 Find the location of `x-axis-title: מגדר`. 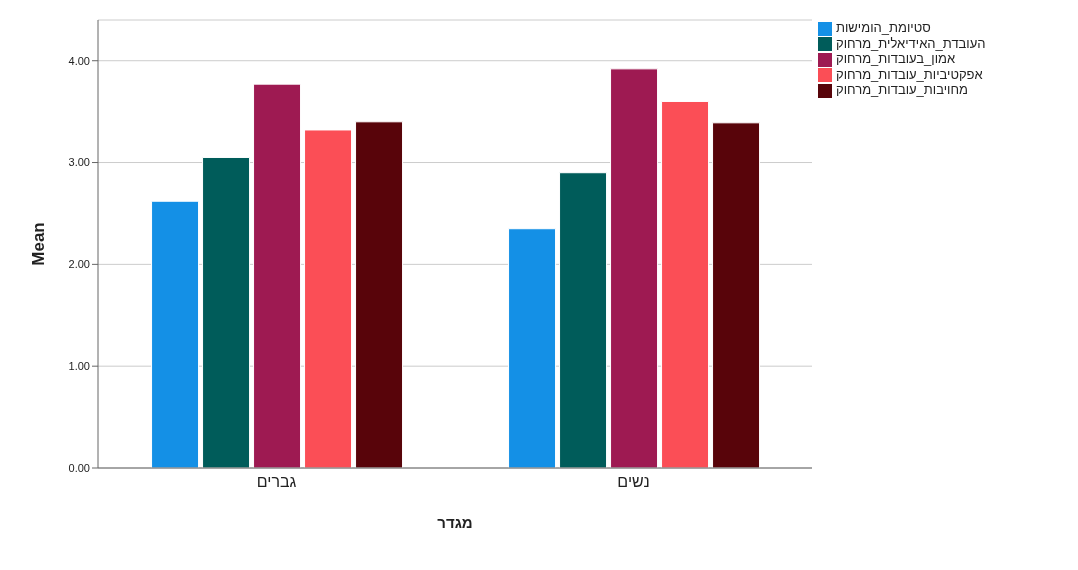

x-axis-title: מגדר is located at coordinates (455, 522).